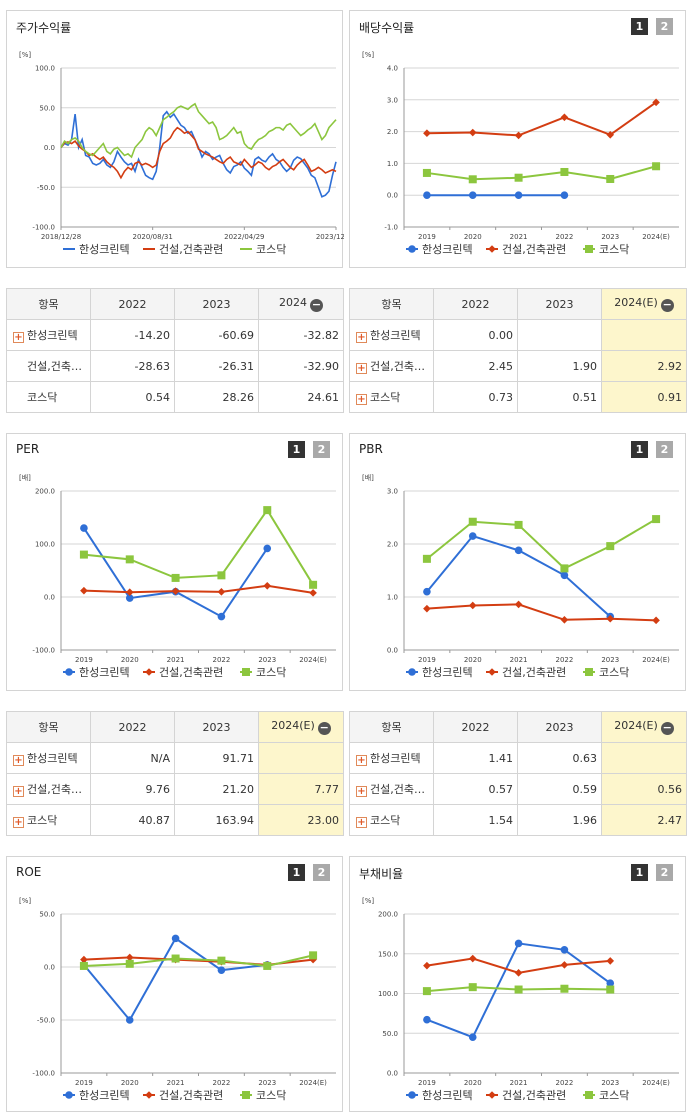 The height and width of the screenshot is (1115, 691). I want to click on x-tick-label: 2019, so click(427, 660).